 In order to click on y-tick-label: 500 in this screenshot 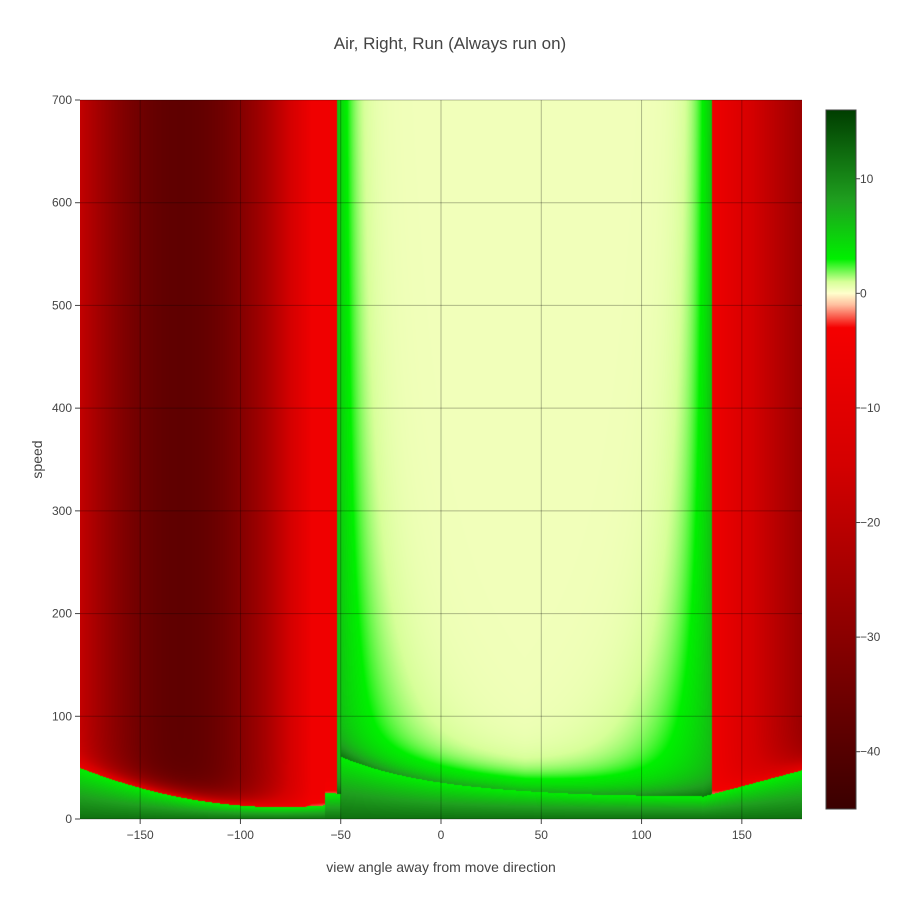, I will do `click(62, 305)`.